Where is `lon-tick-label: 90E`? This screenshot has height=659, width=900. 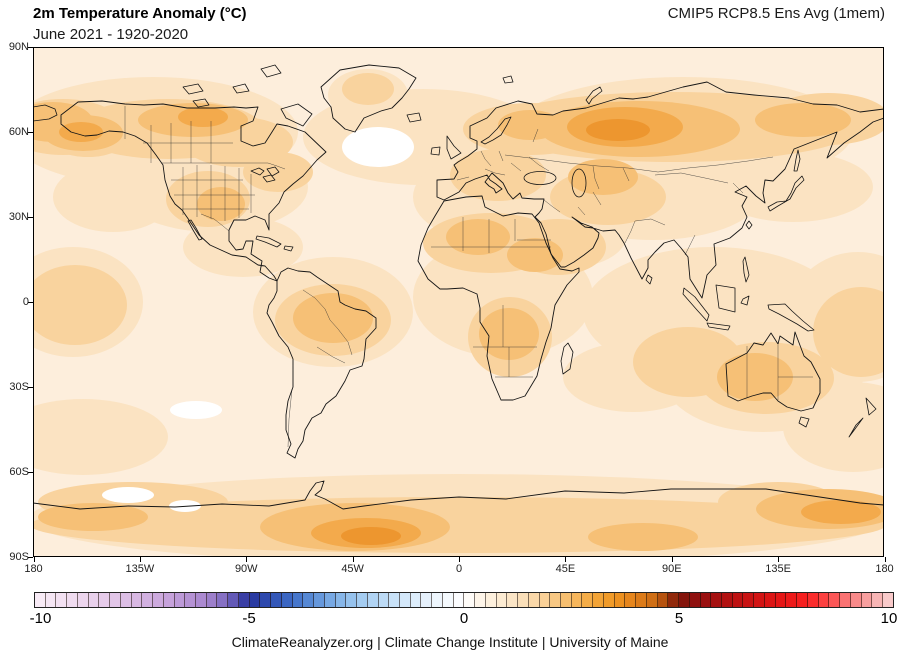
lon-tick-label: 90E is located at coordinates (671, 569).